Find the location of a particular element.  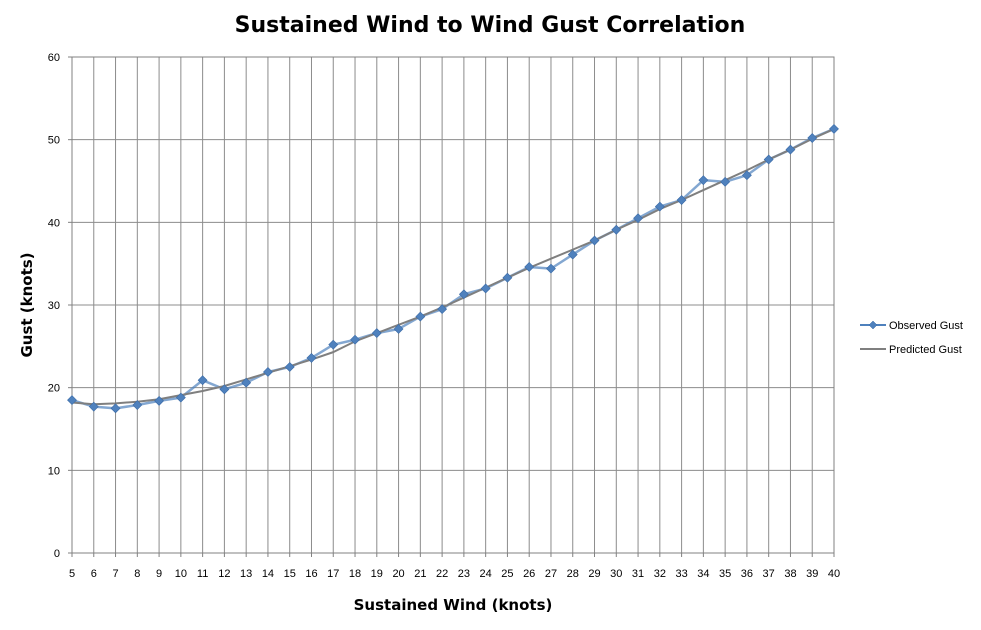

x-tick-label: 23 is located at coordinates (464, 574).